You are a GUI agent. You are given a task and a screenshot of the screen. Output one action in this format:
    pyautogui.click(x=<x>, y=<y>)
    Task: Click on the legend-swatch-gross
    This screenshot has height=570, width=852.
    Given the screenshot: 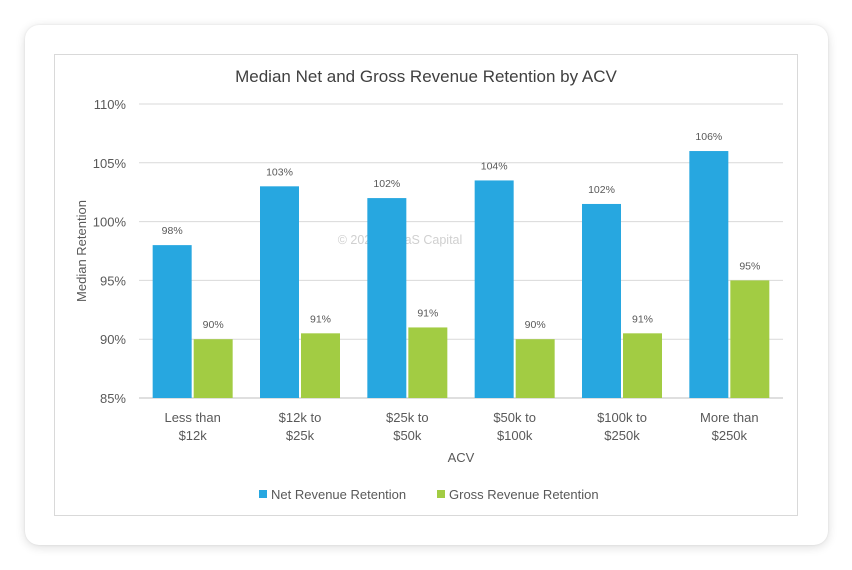 What is the action you would take?
    pyautogui.click(x=441, y=494)
    